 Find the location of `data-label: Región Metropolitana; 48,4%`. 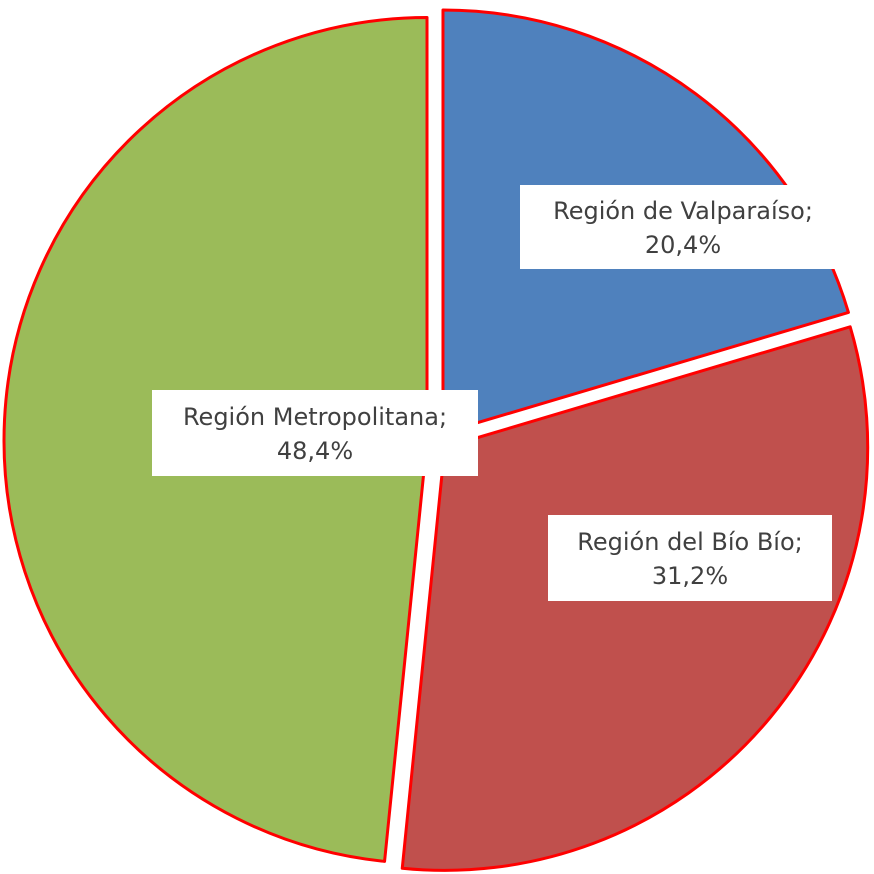

data-label: Región Metropolitana; 48,4% is located at coordinates (315, 434).